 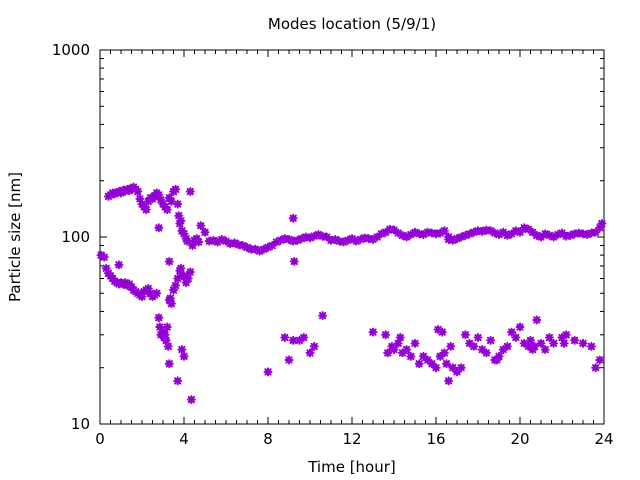 I want to click on x-axis-label: Time [hour], so click(x=351, y=467).